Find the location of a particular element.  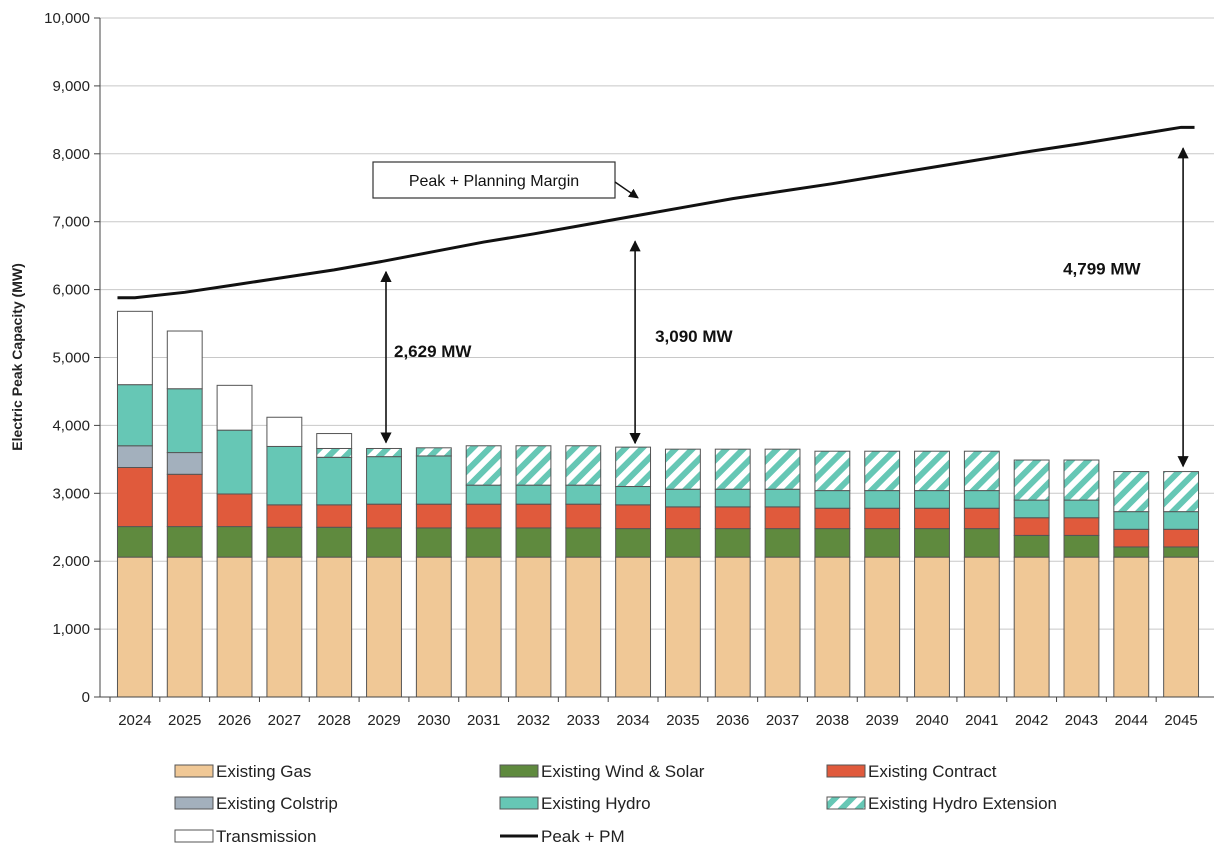

x-tick-label: 2027 is located at coordinates (284, 720).